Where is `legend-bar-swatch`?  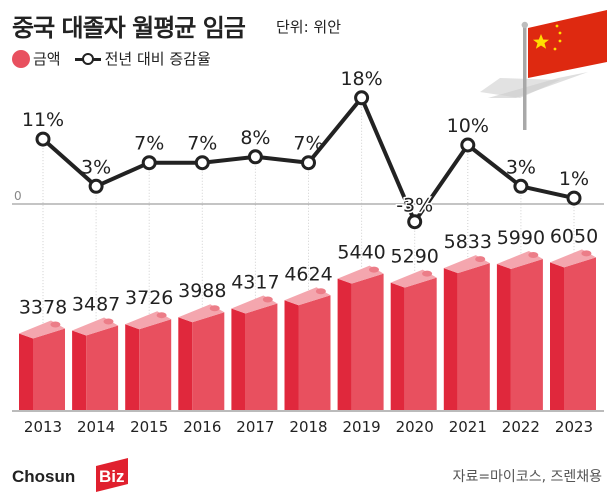
legend-bar-swatch is located at coordinates (21, 58).